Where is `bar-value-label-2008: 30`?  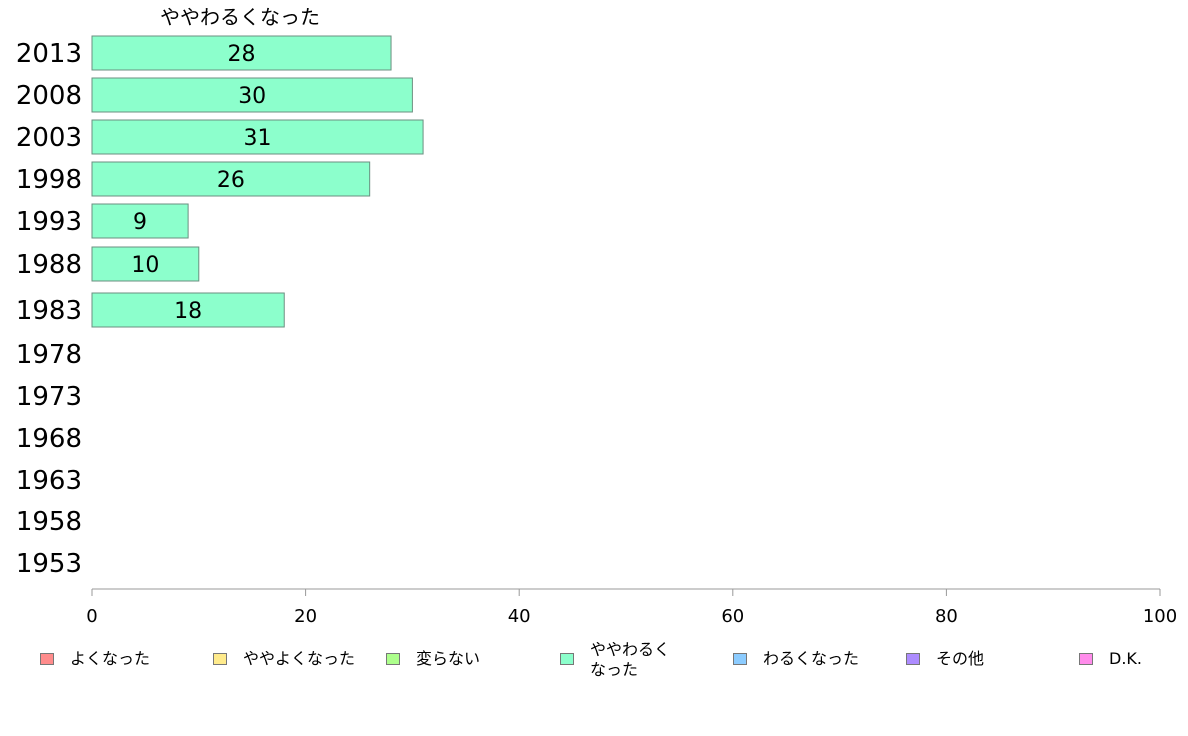 bar-value-label-2008: 30 is located at coordinates (252, 96).